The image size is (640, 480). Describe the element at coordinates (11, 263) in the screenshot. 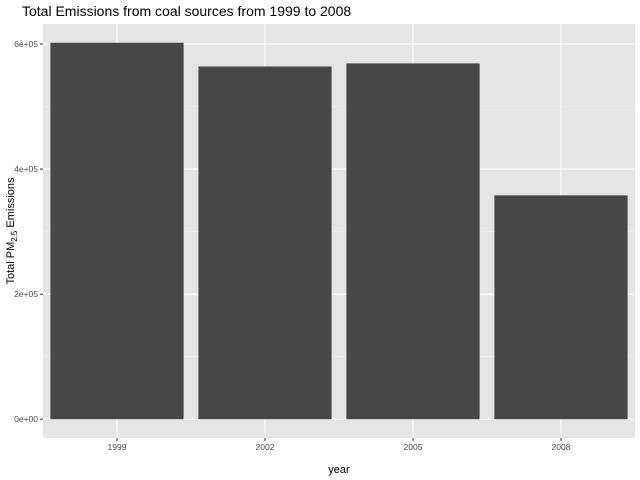

I see `y-axis-title-main: Total PM` at that location.